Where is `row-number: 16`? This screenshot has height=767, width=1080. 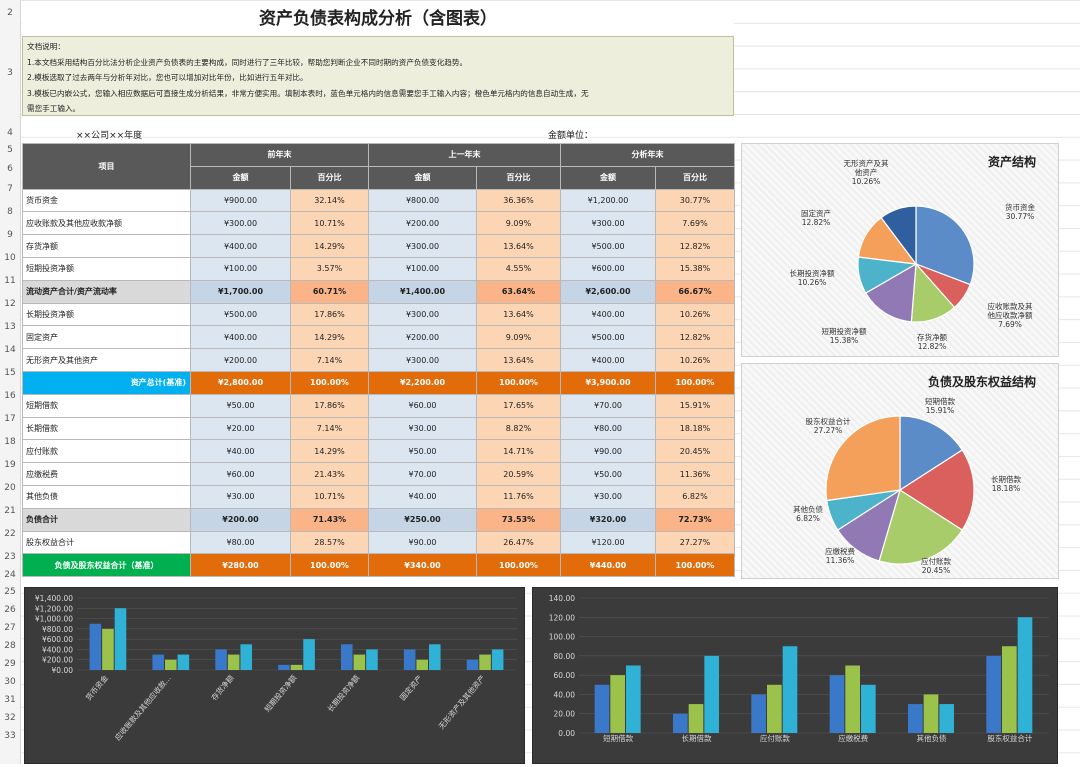
row-number: 16 is located at coordinates (10, 396).